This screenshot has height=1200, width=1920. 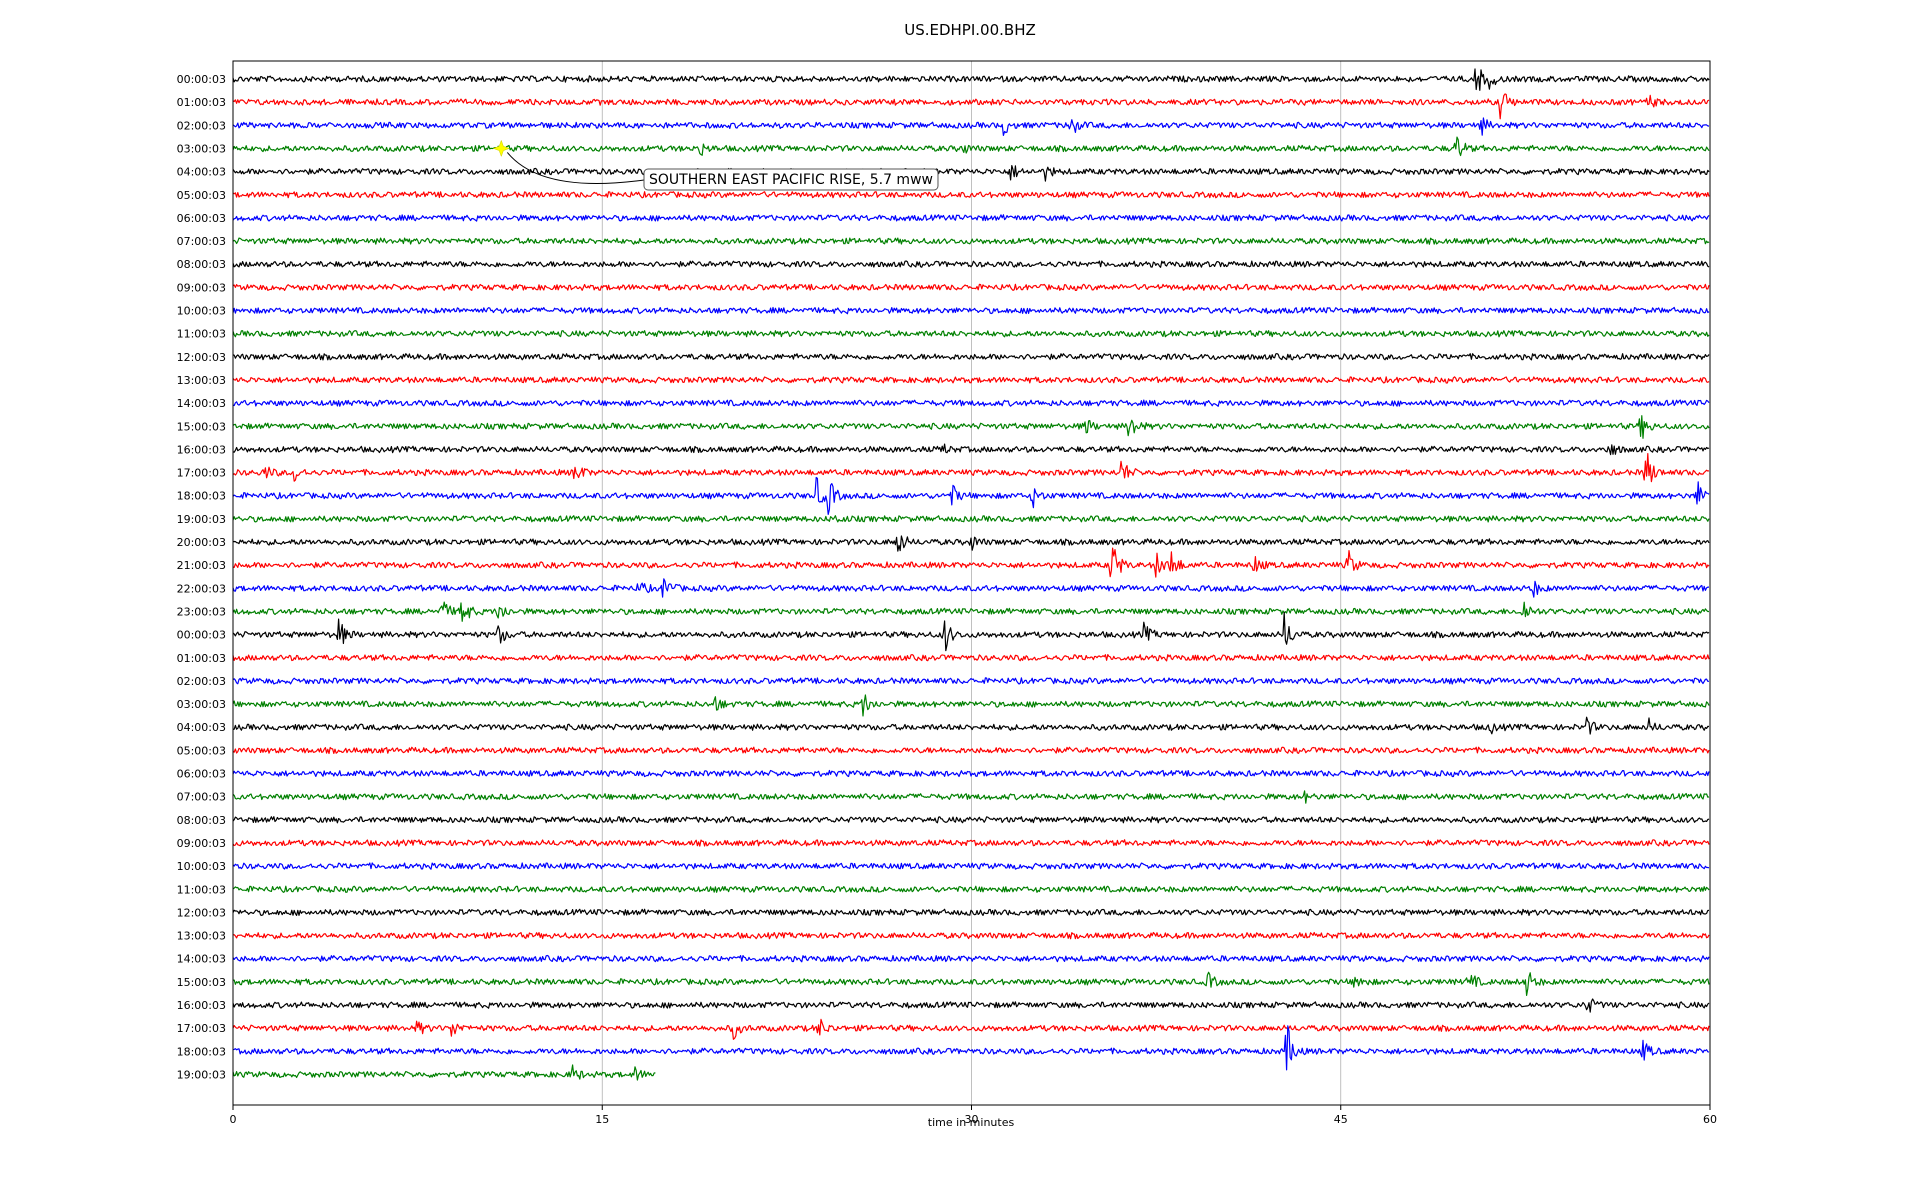 What do you see at coordinates (602, 1119) in the screenshot?
I see `x-tick-label: 15` at bounding box center [602, 1119].